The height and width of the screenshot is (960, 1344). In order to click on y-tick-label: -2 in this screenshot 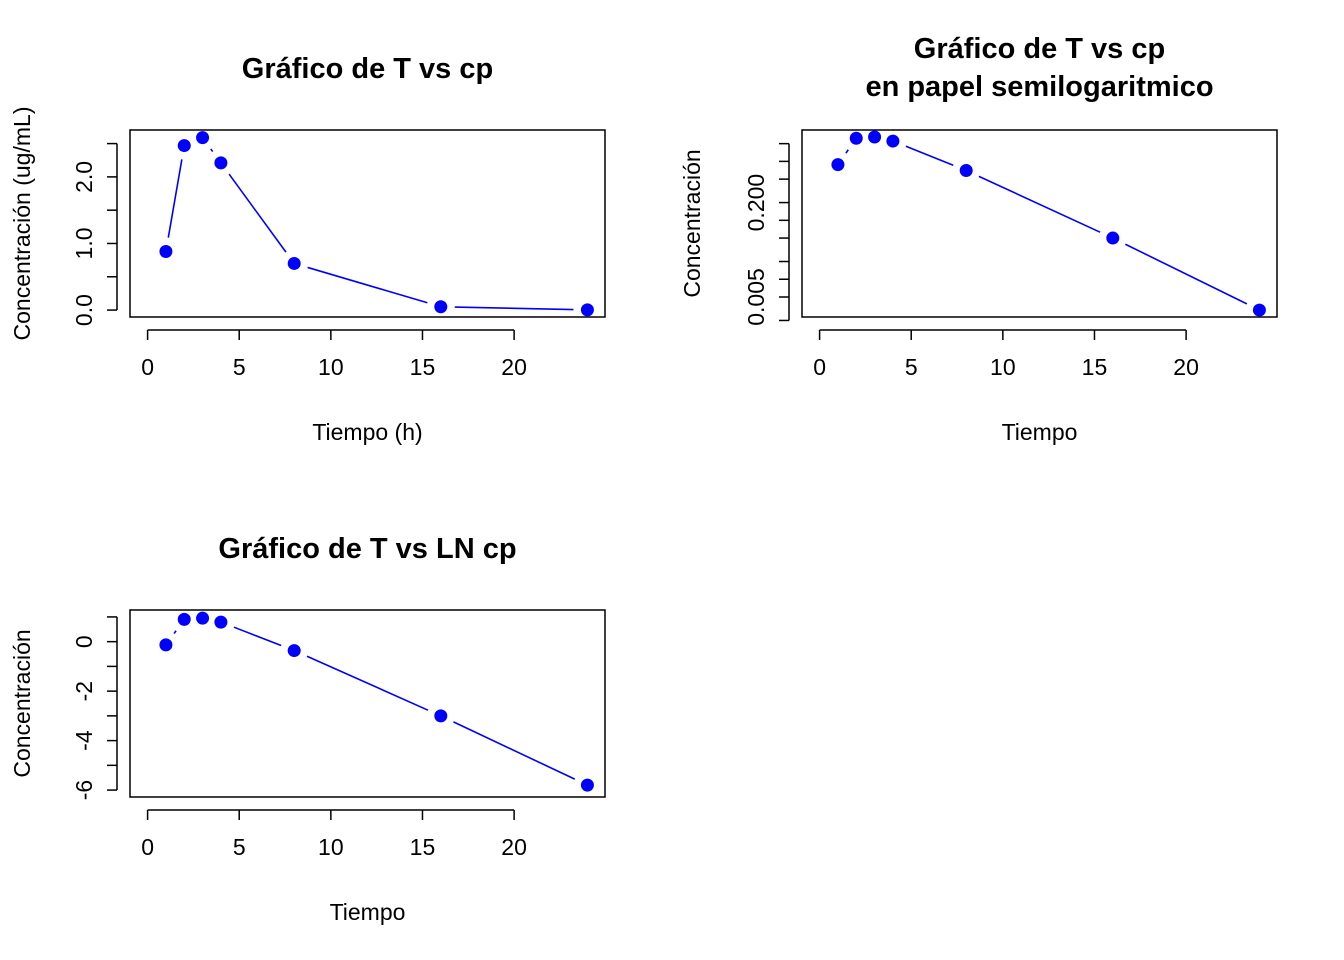, I will do `click(84, 691)`.